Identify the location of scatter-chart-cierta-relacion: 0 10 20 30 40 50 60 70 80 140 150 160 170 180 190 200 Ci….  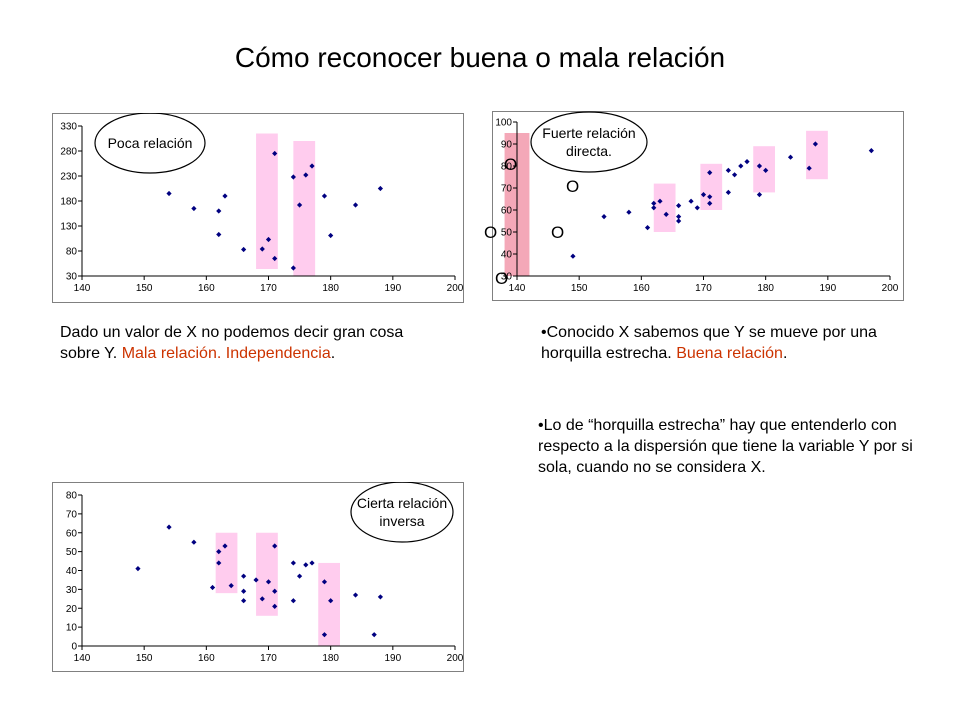
(258, 577).